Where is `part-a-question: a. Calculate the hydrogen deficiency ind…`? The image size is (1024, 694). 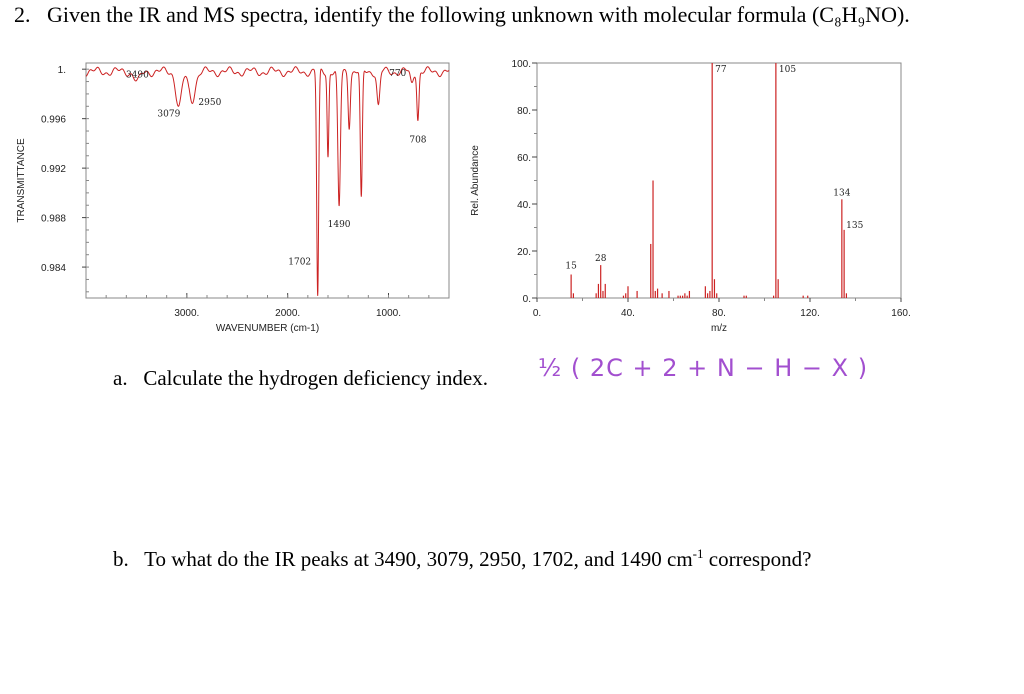
part-a-question: a. Calculate the hydrogen deficiency ind… is located at coordinates (300, 378).